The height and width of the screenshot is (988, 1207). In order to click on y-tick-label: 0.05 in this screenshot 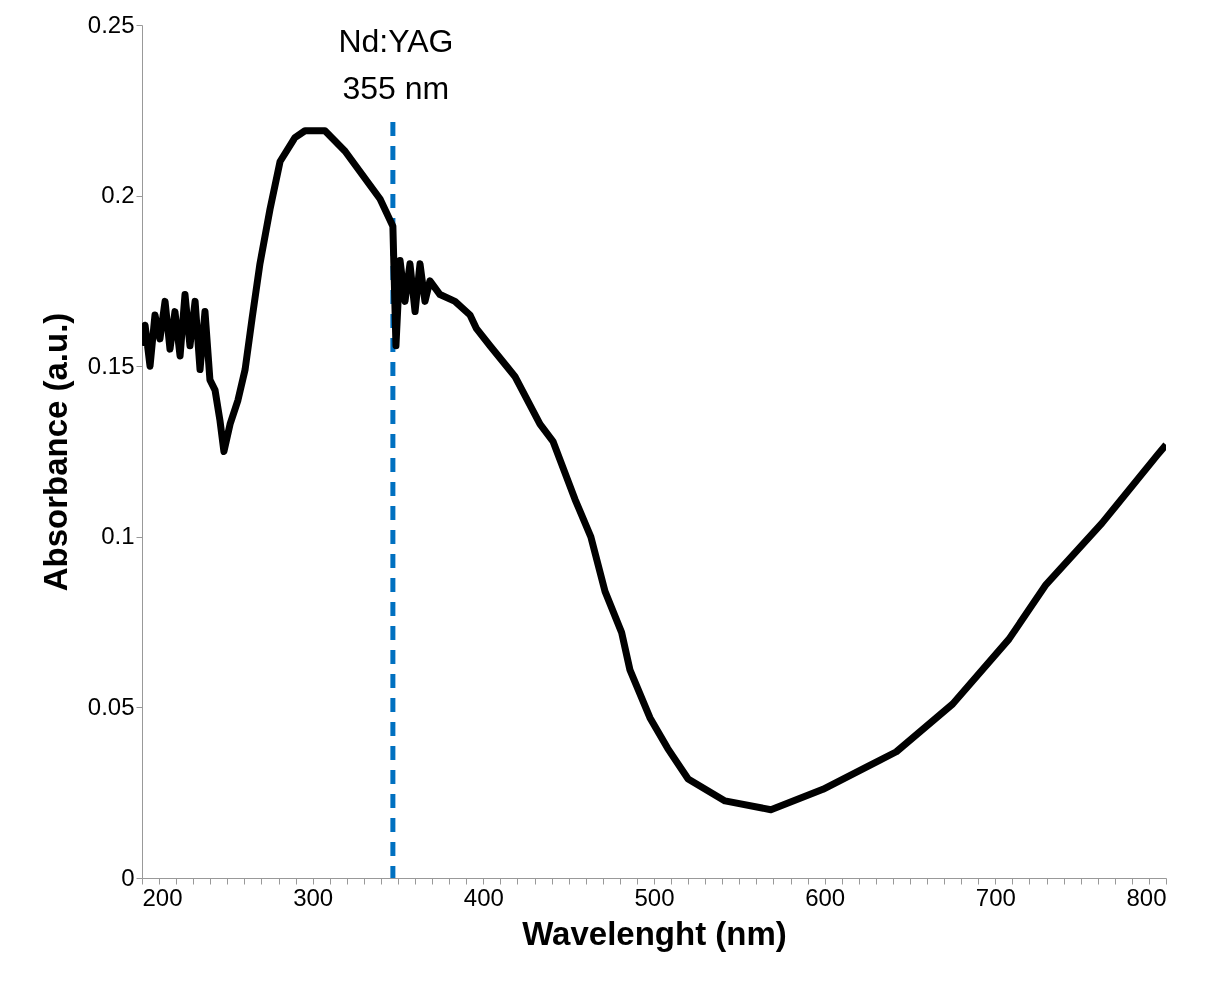, I will do `click(111, 706)`.